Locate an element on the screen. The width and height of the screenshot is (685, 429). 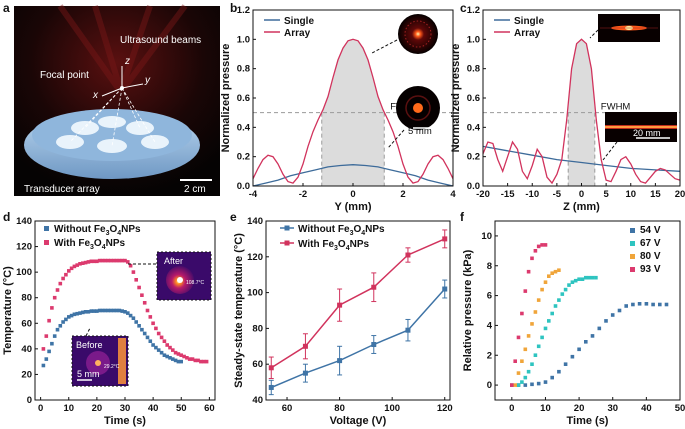
axes: -20 -15 -10 -5 0 5 10 15 20 0.0 0.2 0.4 0.6 0.8 1.0 1.2 is located at coordinates (576, 102).